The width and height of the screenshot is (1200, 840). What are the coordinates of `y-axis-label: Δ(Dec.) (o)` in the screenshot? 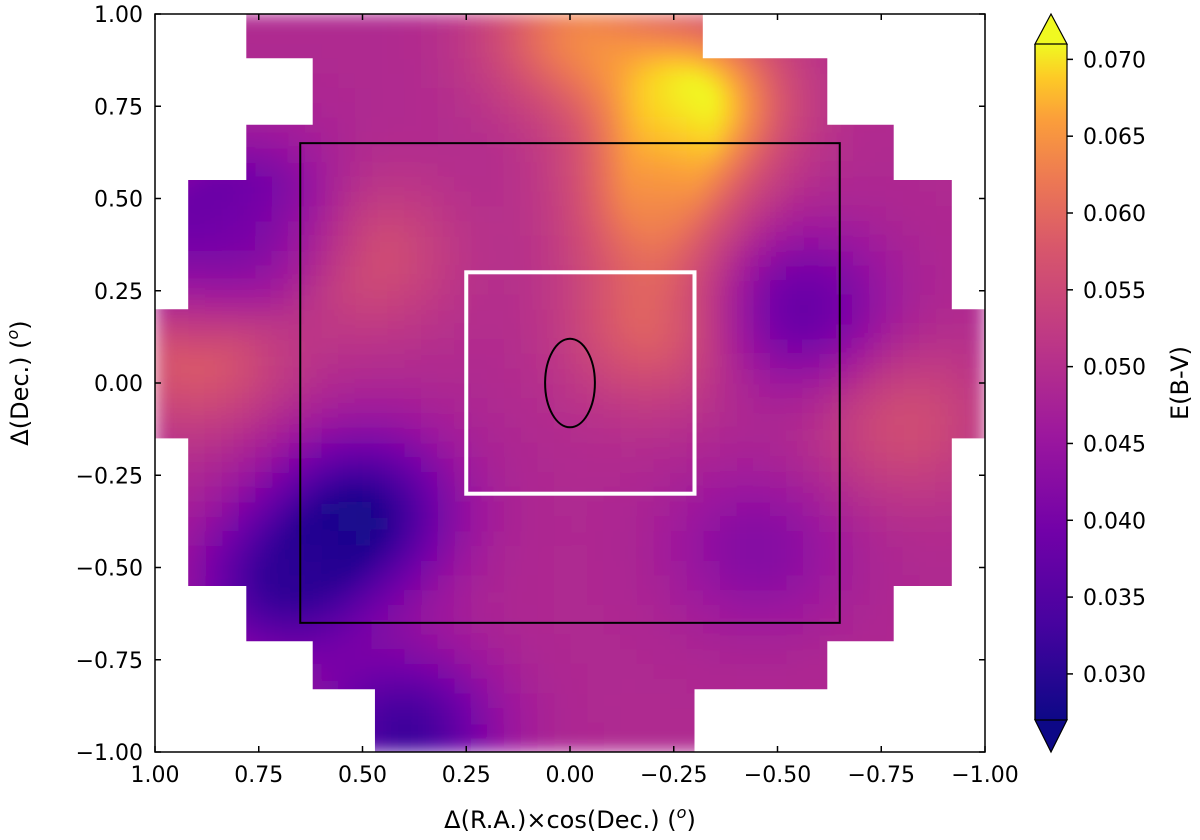 It's located at (18, 382).